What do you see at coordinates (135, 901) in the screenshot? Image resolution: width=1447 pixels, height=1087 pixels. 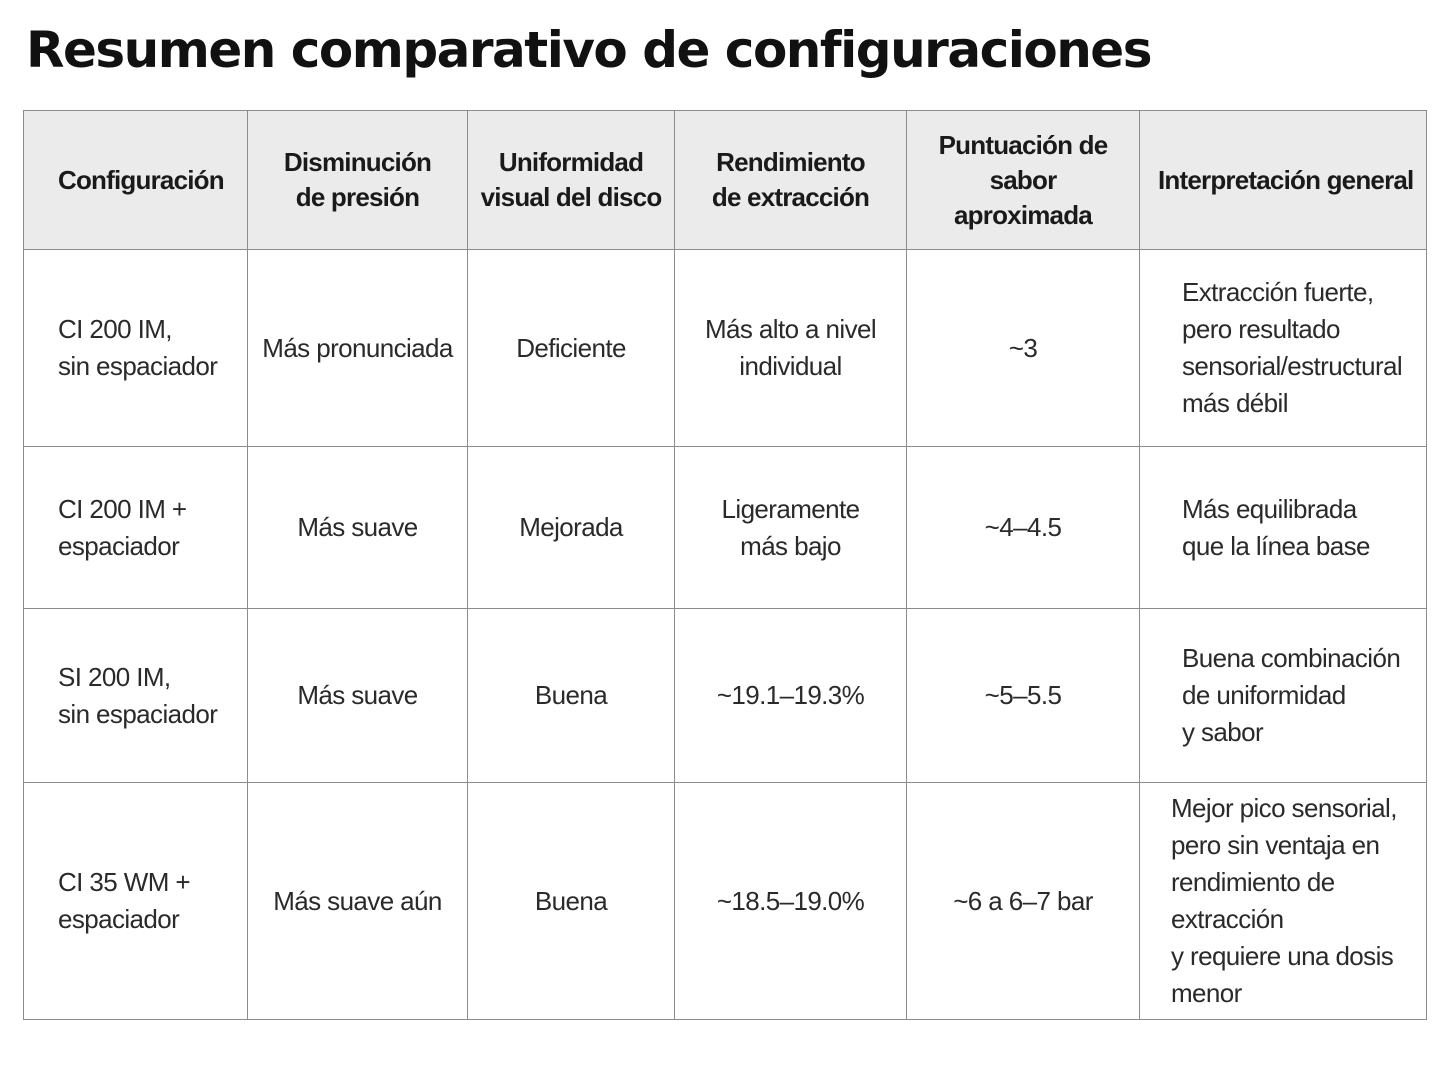 I see `cell-configuracion: CI 35 WM + espaciador` at bounding box center [135, 901].